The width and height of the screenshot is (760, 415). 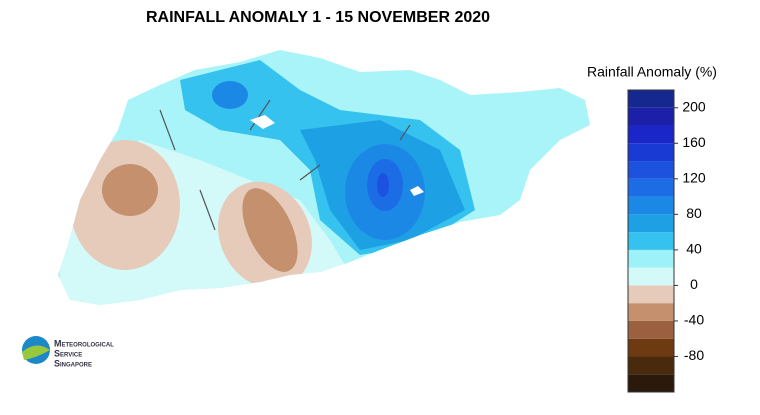 What do you see at coordinates (694, 178) in the screenshot?
I see `colorbar-tick-label: 120` at bounding box center [694, 178].